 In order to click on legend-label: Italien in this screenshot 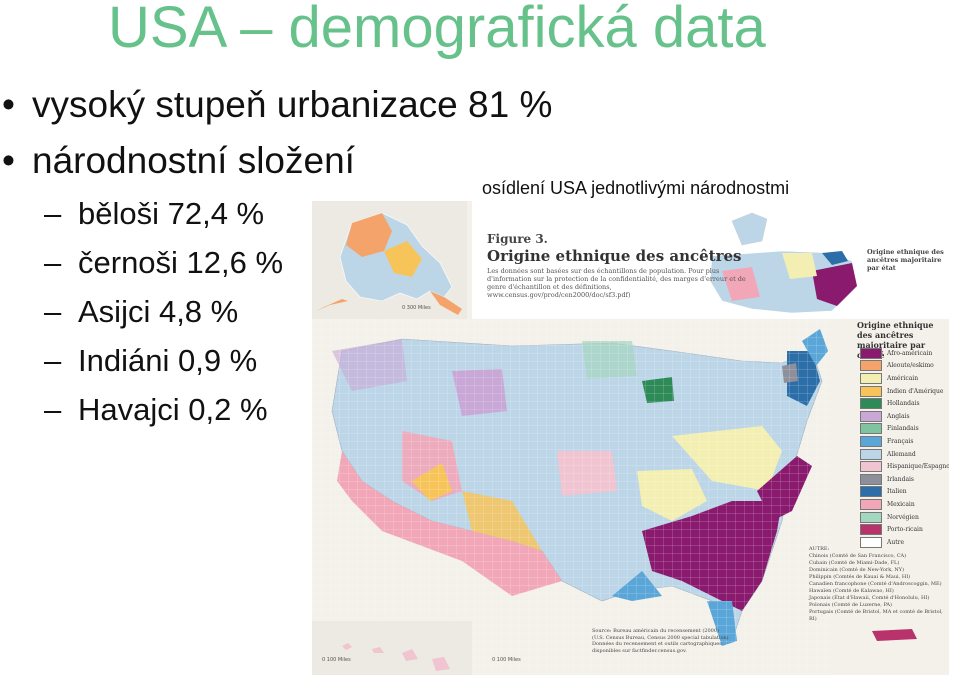, I will do `click(897, 492)`.